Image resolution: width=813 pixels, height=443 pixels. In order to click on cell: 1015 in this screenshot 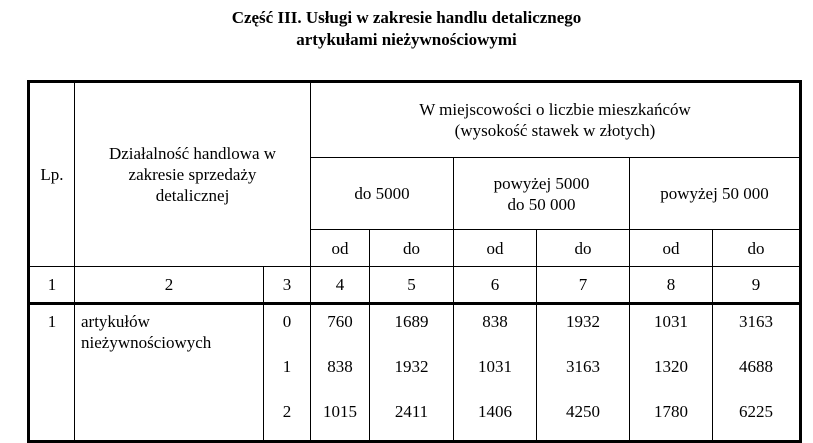, I will do `click(340, 418)`.